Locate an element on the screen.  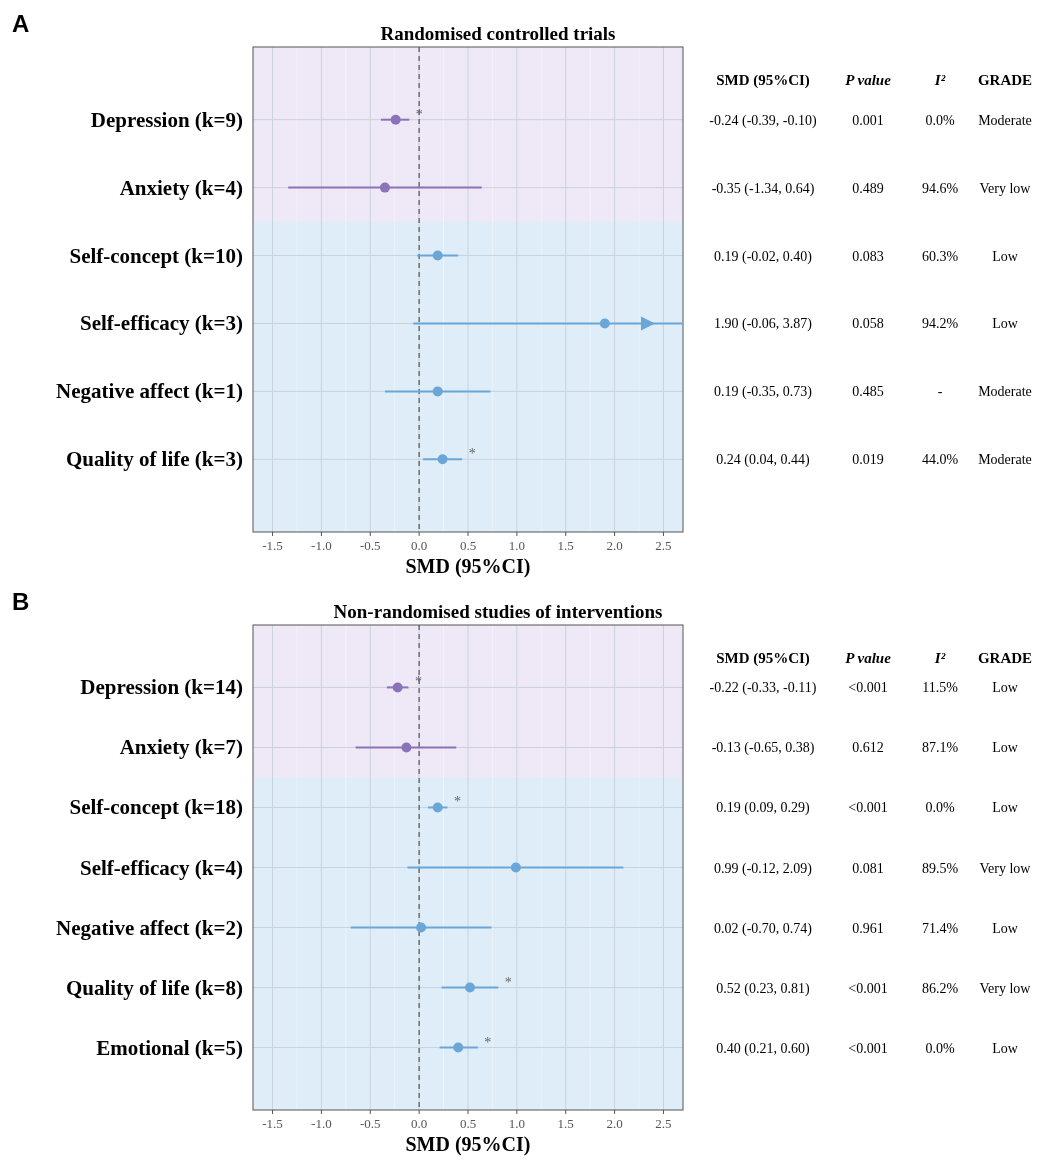
y-tick-label: Self-concept (k=10) is located at coordinates (156, 255).